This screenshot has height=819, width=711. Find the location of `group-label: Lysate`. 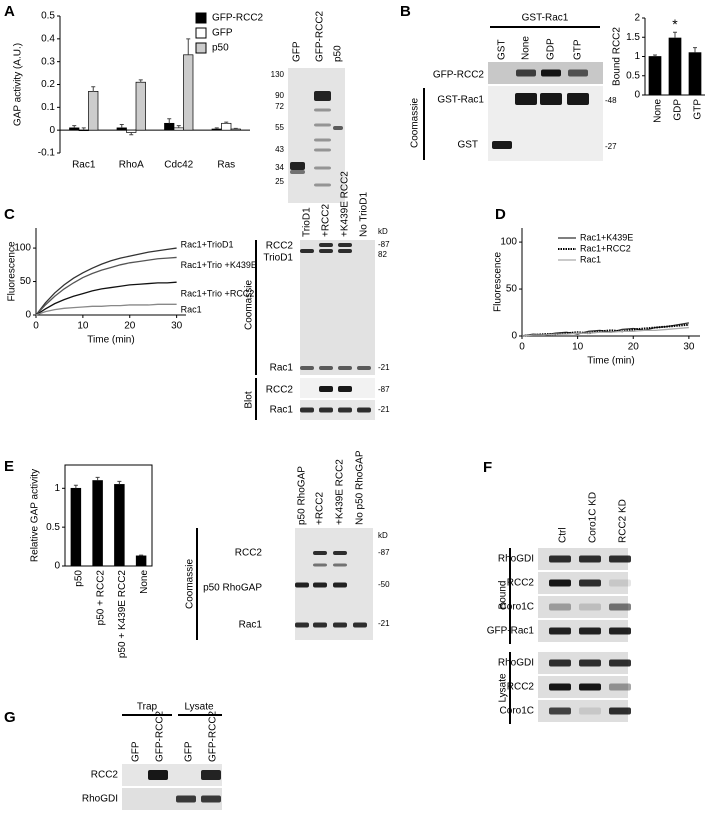

group-label: Lysate is located at coordinates (199, 707).